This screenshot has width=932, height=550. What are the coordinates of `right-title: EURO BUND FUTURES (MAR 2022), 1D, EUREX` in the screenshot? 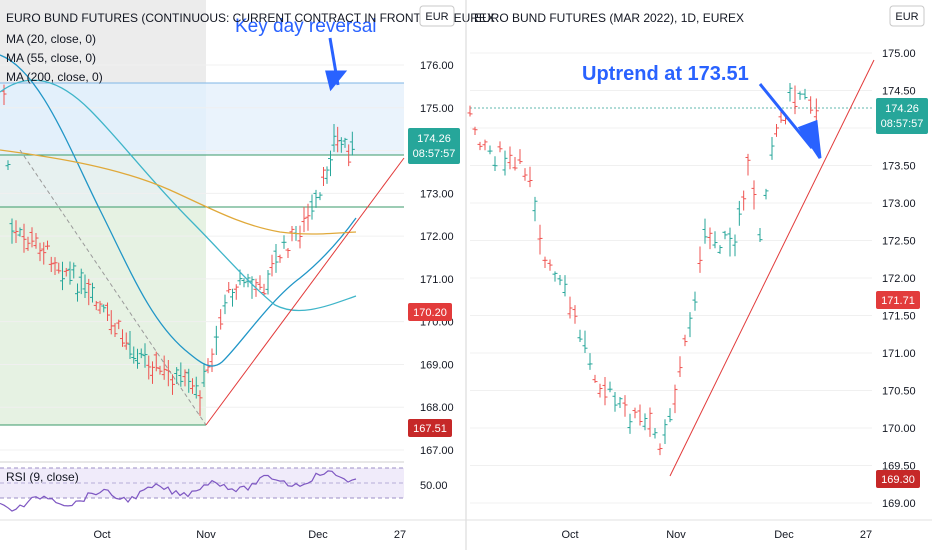 It's located at (609, 18).